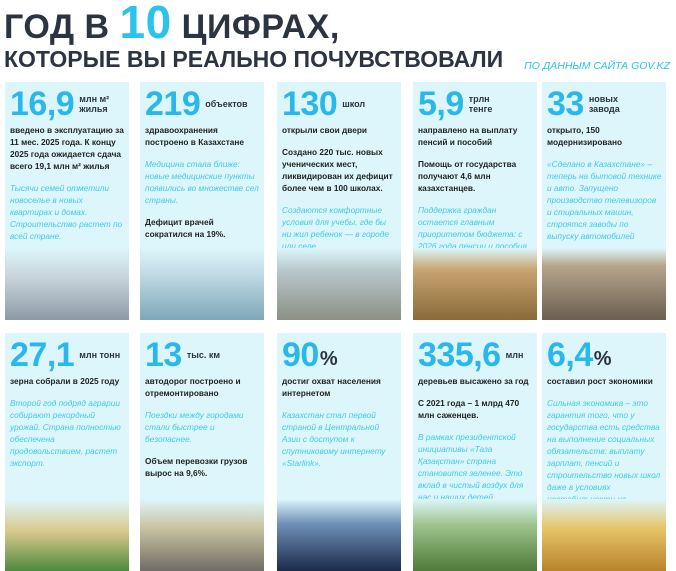  I want to click on stat-unit: школ, so click(354, 104).